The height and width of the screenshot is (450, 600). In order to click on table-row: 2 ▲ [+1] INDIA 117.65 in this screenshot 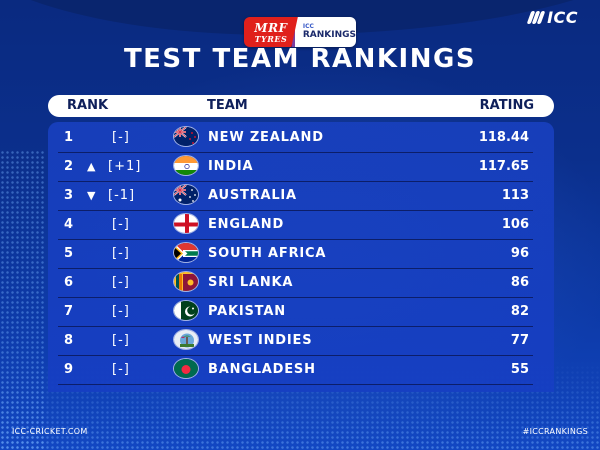, I will do `click(295, 167)`.